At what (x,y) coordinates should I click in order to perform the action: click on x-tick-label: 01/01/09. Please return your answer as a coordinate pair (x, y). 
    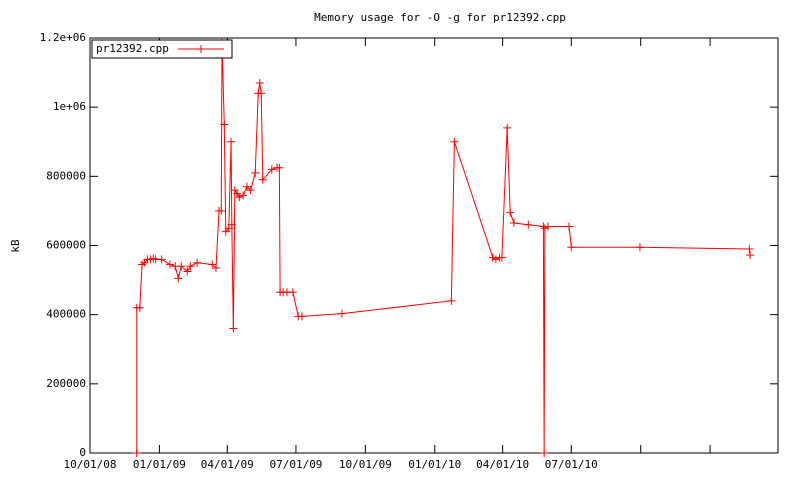
    Looking at the image, I should click on (159, 464).